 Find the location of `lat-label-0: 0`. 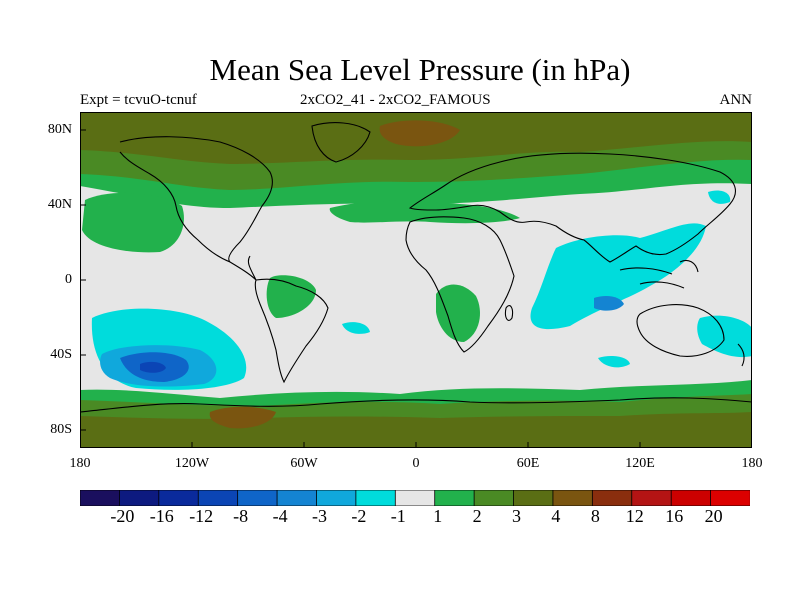

lat-label-0: 0 is located at coordinates (68, 279).